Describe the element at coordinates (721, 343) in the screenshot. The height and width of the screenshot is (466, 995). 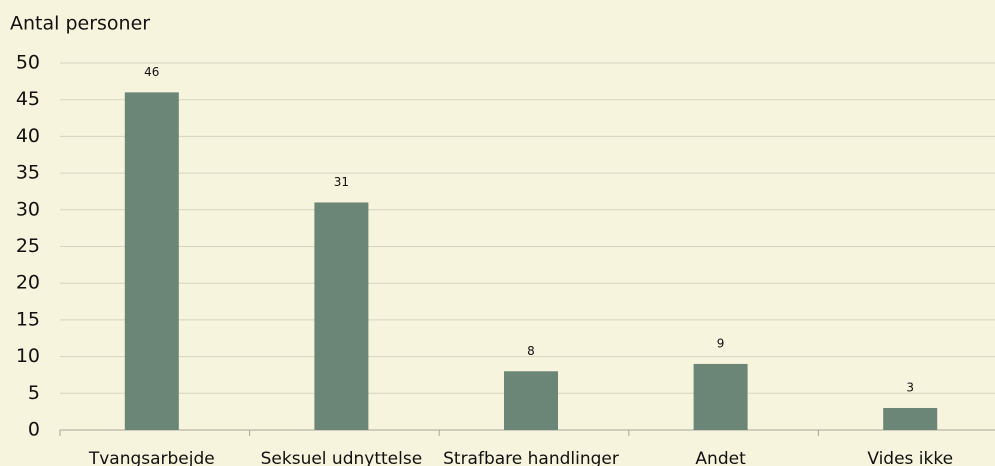
I see `data-label: 9` at that location.